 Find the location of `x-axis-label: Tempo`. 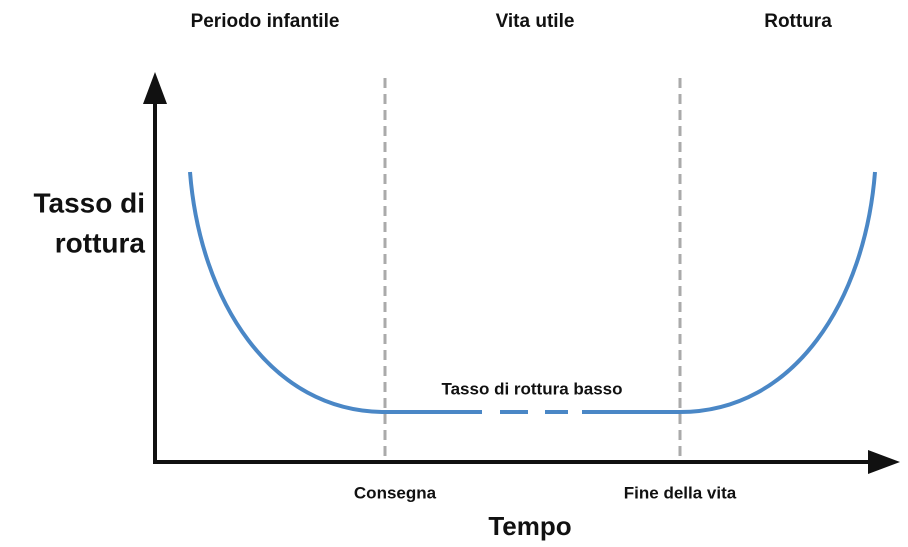

x-axis-label: Tempo is located at coordinates (529, 526).